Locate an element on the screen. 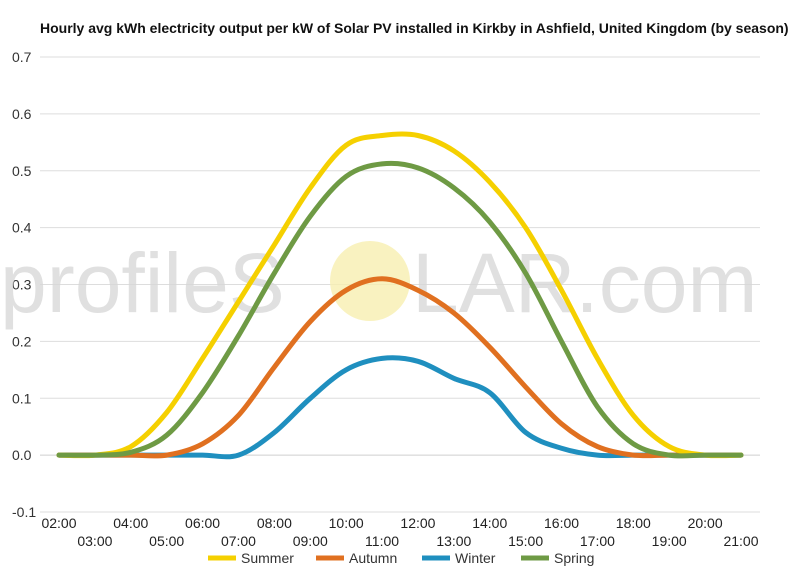 The width and height of the screenshot is (800, 570). y-tick-label: 0.1 is located at coordinates (22, 398).